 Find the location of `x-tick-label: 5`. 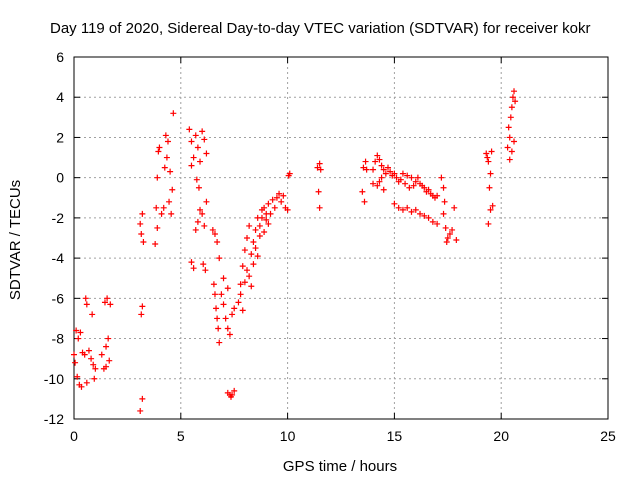

x-tick-label: 5 is located at coordinates (181, 436).